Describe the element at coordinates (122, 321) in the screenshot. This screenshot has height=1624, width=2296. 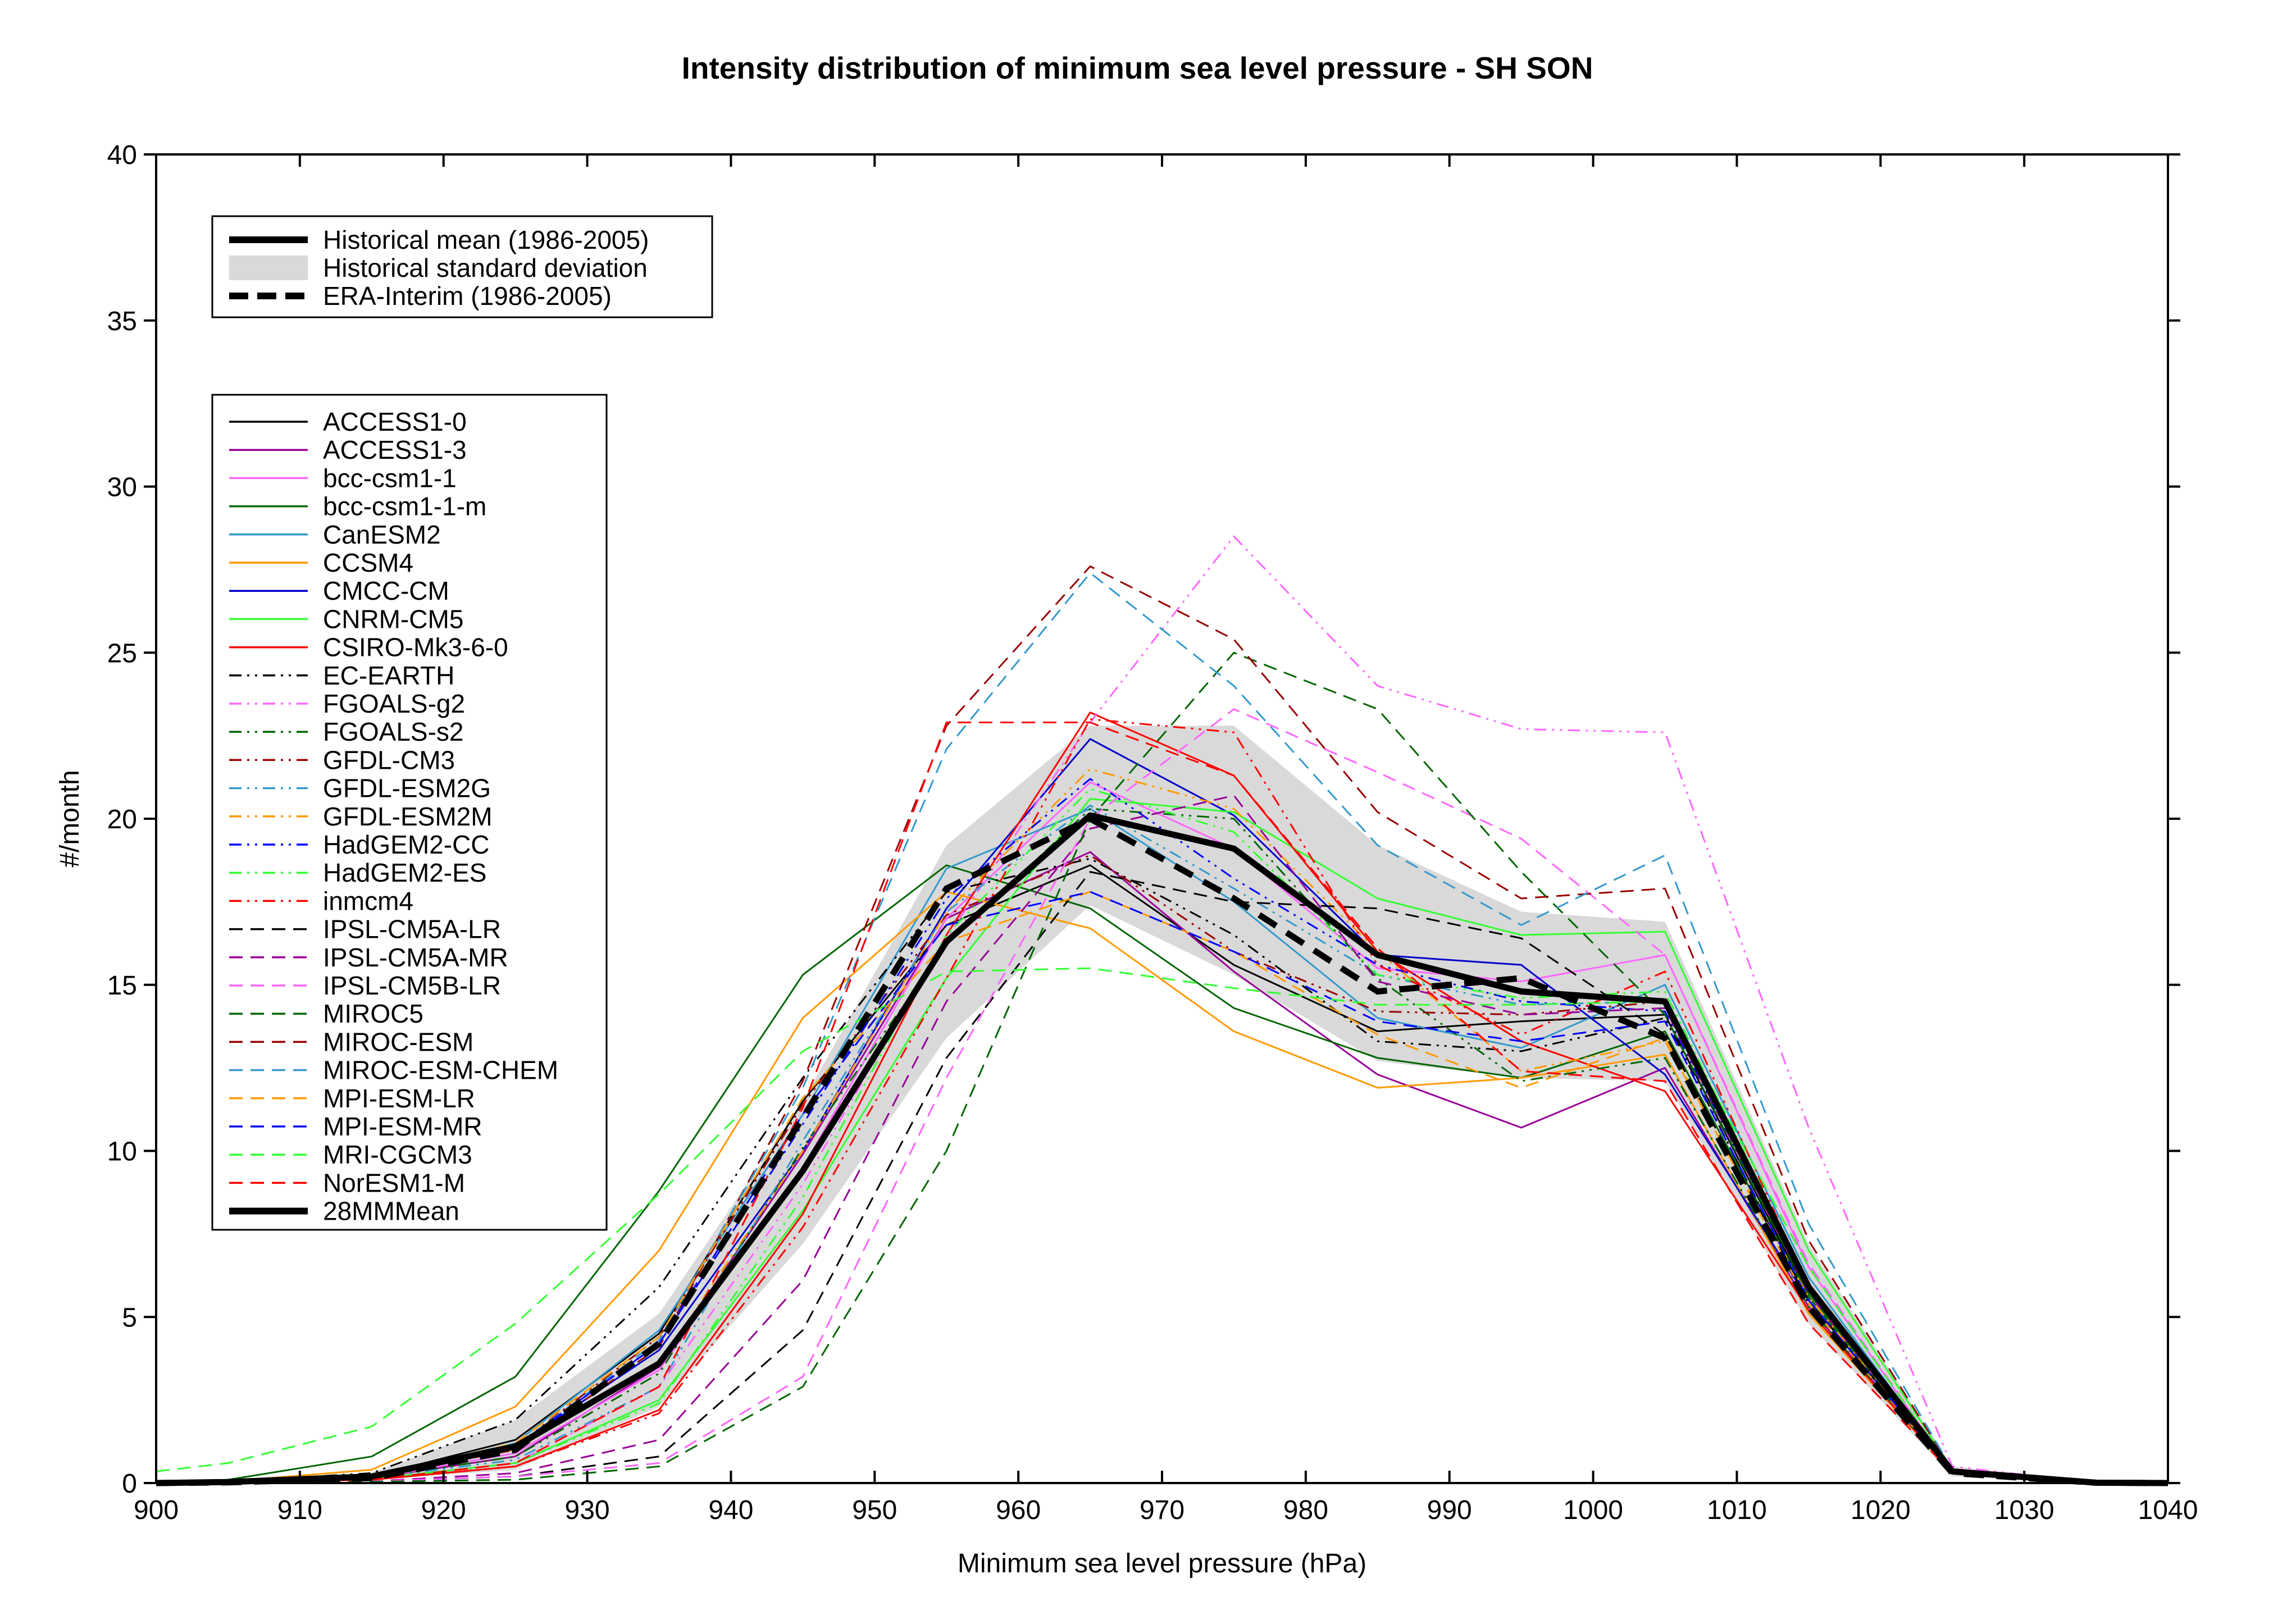
I see `y-tick-label-7: 35` at that location.